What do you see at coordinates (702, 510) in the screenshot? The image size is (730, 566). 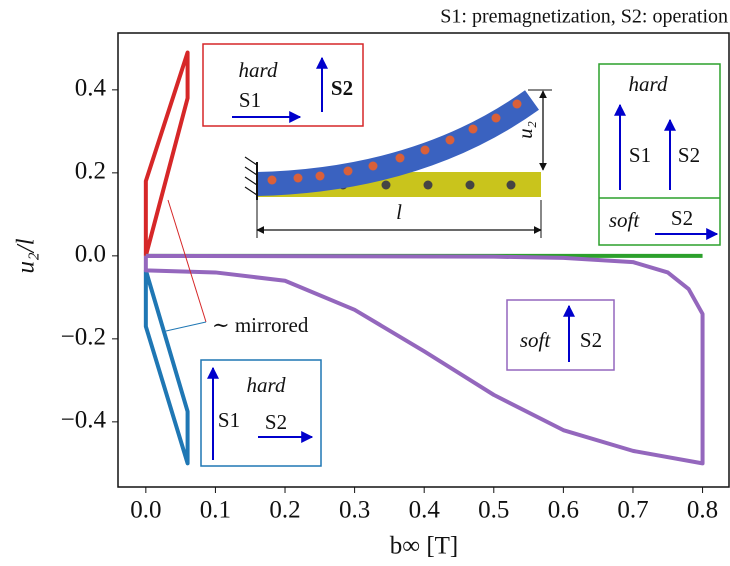 I see `x-tick-label: 0.8` at bounding box center [702, 510].